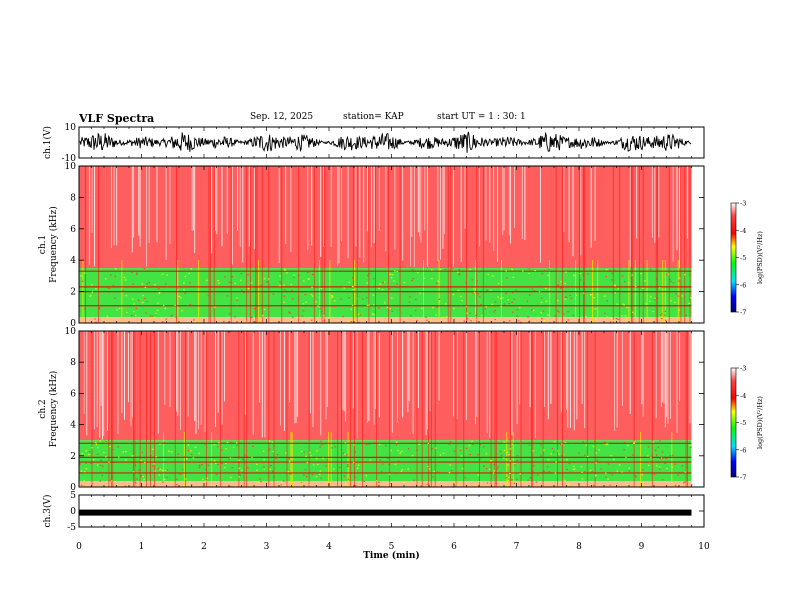 The image size is (792, 612). What do you see at coordinates (73, 363) in the screenshot?
I see `ch2-spec-ytick-label: 8` at bounding box center [73, 363].